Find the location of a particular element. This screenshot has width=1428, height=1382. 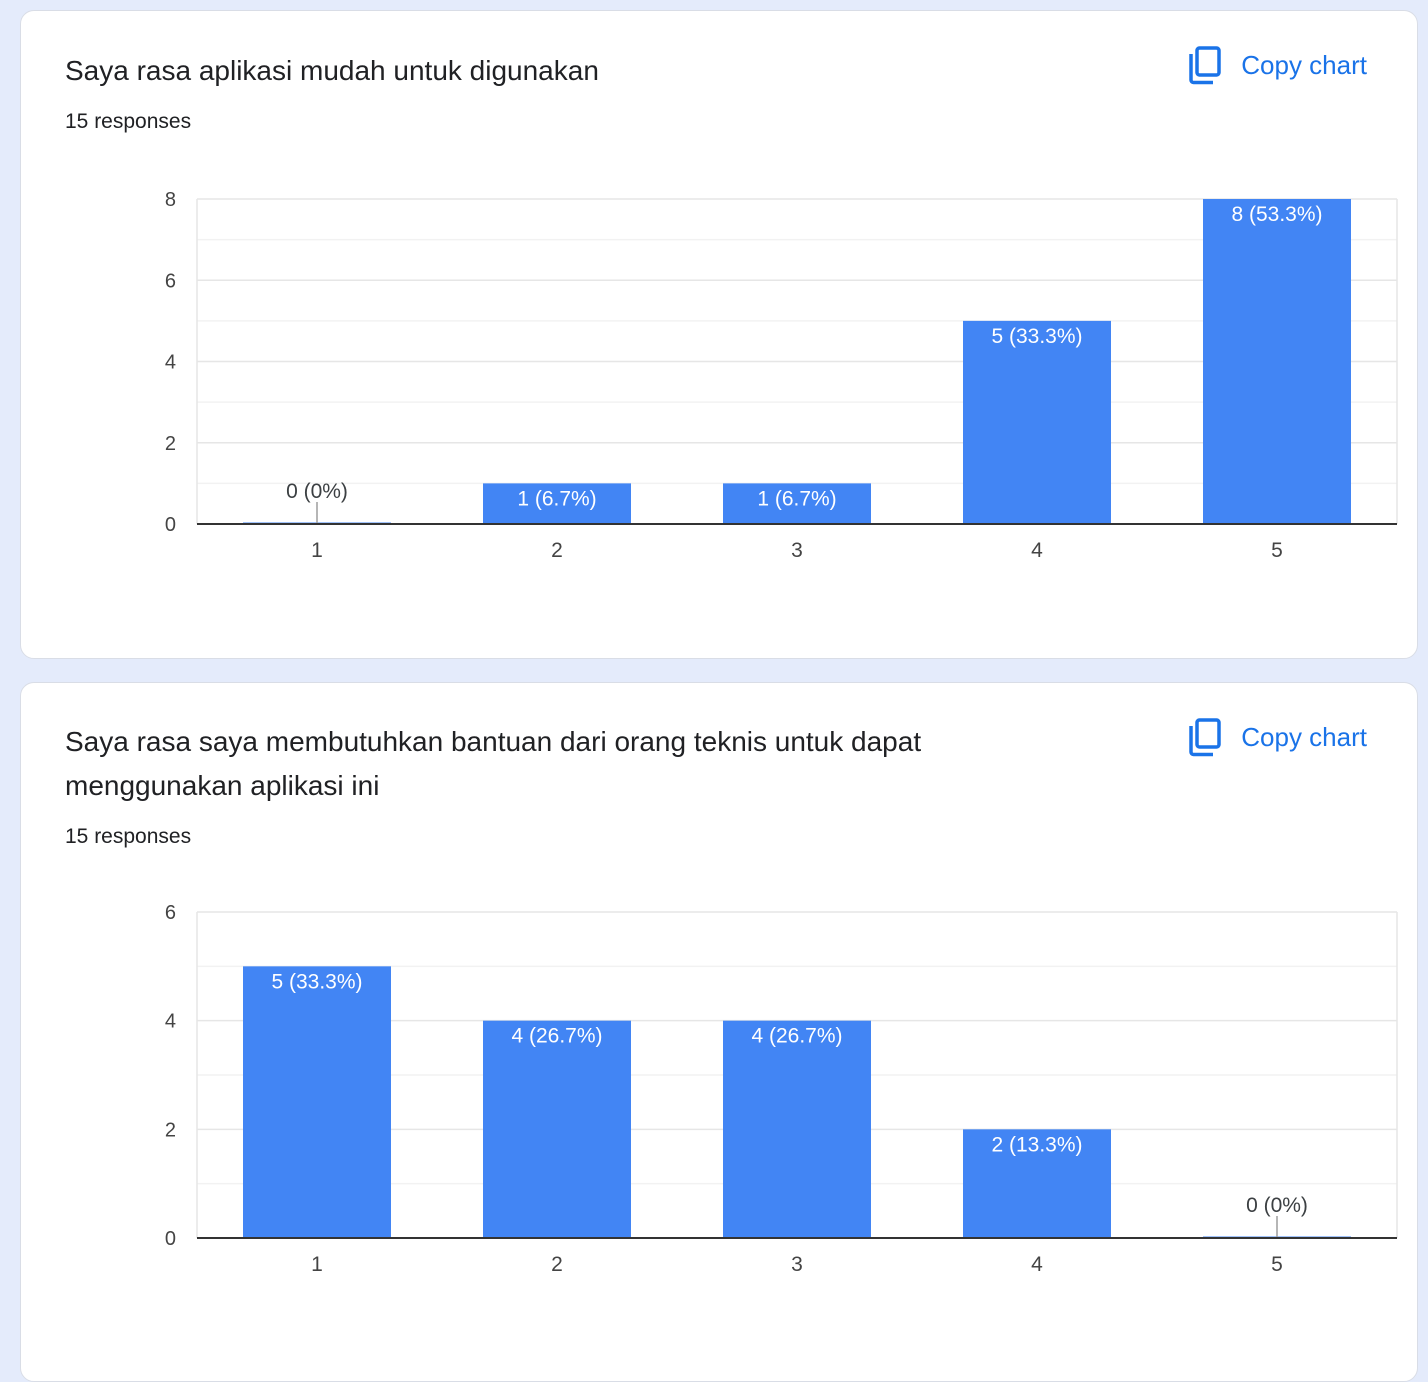

question-title: Saya rasa aplikasi mudah untuk digunakan is located at coordinates (332, 70).